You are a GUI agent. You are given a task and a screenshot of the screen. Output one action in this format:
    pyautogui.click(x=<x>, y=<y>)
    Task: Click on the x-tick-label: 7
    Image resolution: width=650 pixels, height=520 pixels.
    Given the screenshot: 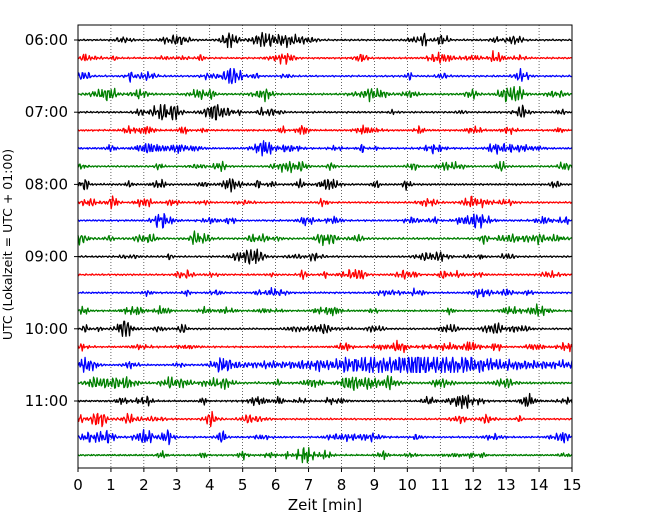 What is the action you would take?
    pyautogui.click(x=309, y=485)
    